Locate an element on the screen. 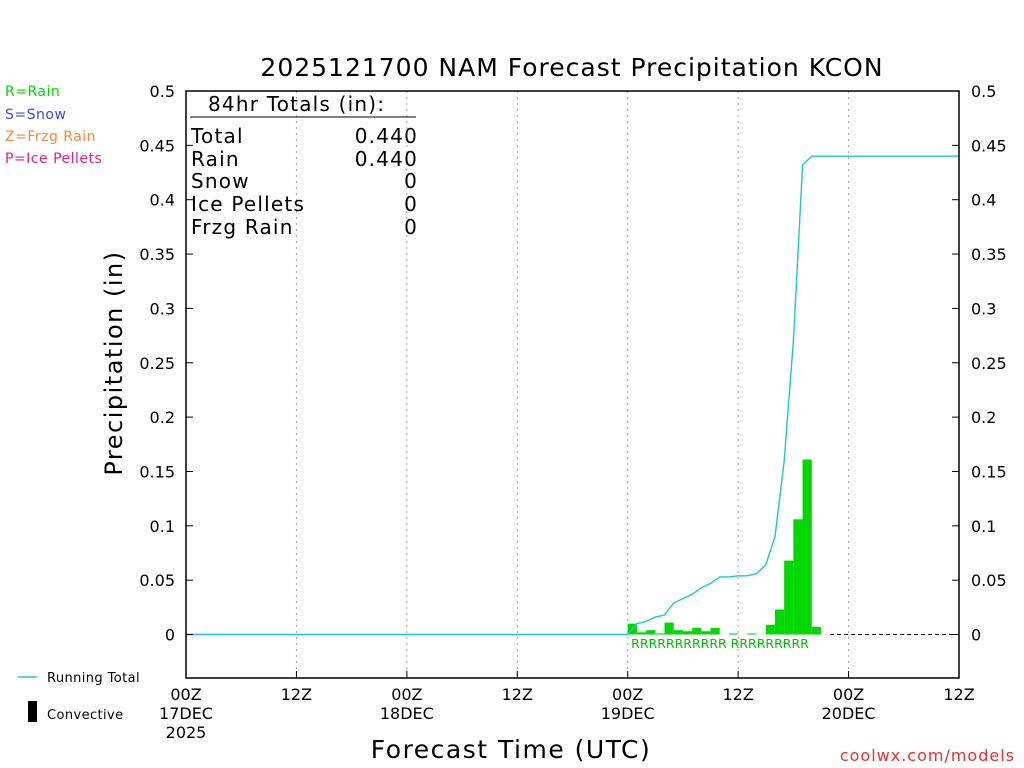 The height and width of the screenshot is (768, 1024). credit-text: coolwx.com/models is located at coordinates (927, 755).